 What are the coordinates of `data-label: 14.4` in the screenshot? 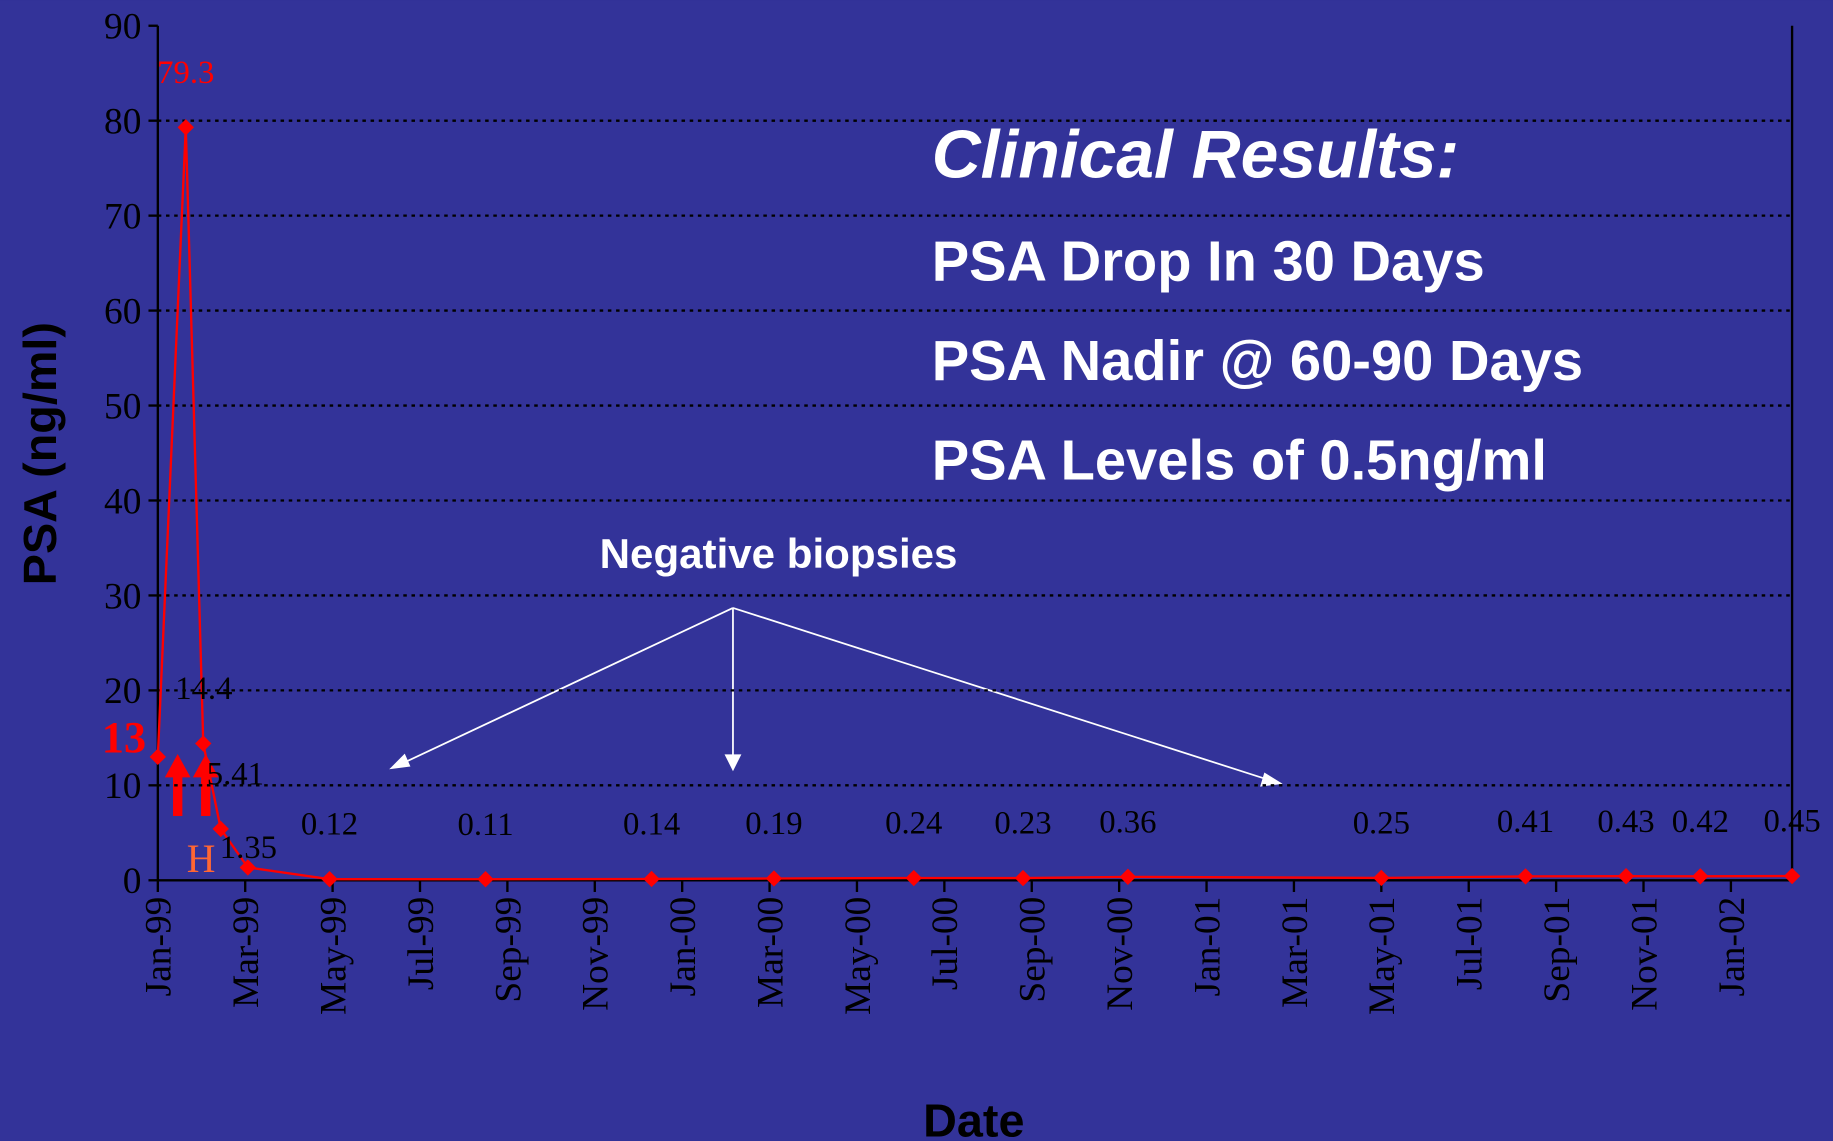 It's located at (203, 689).